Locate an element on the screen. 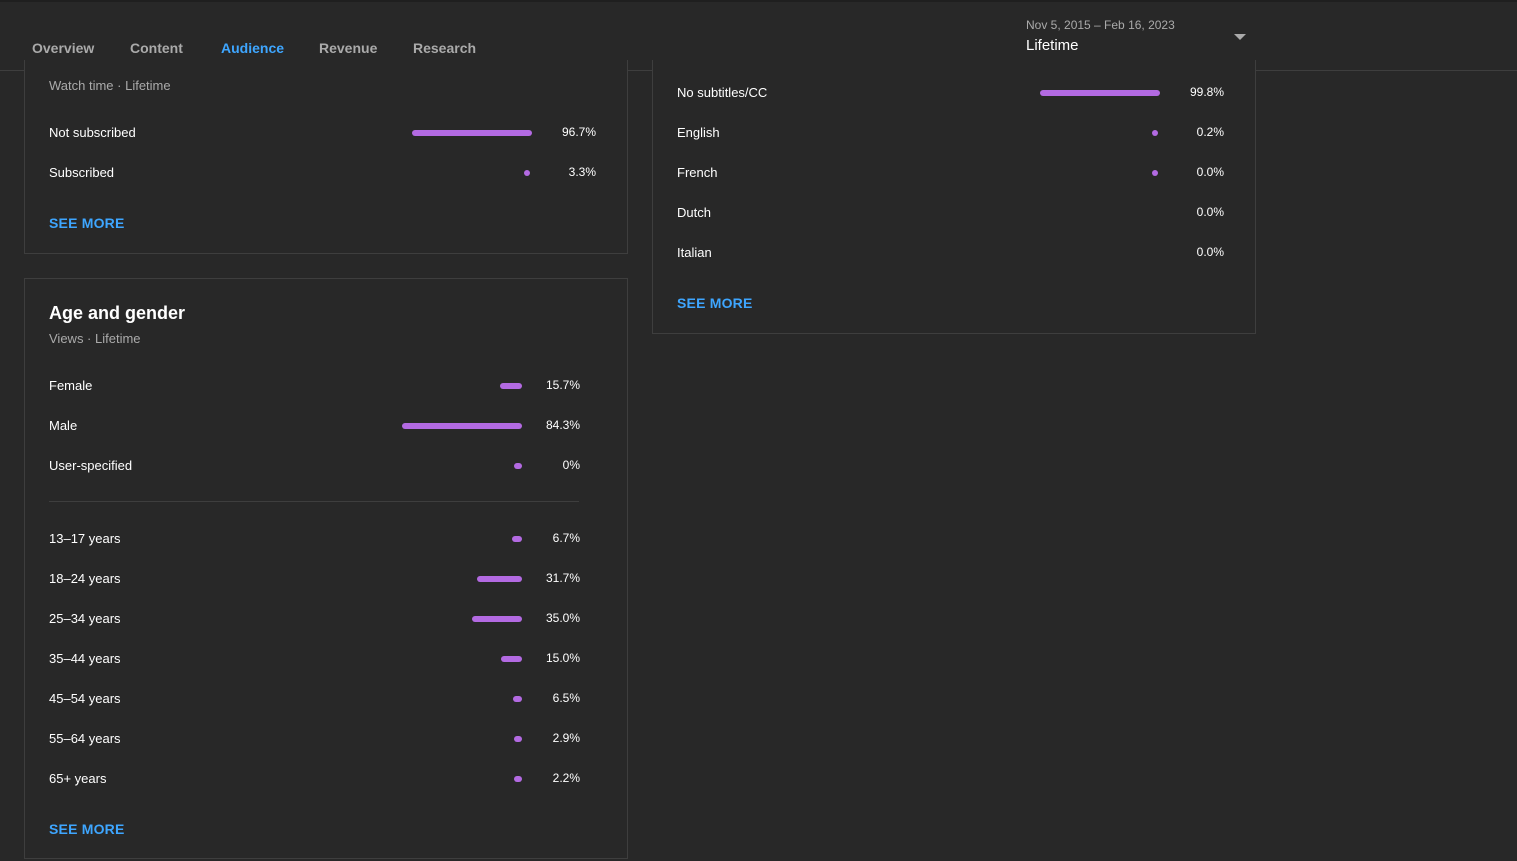 Image resolution: width=1517 pixels, height=861 pixels. row-label: Italian is located at coordinates (694, 252).